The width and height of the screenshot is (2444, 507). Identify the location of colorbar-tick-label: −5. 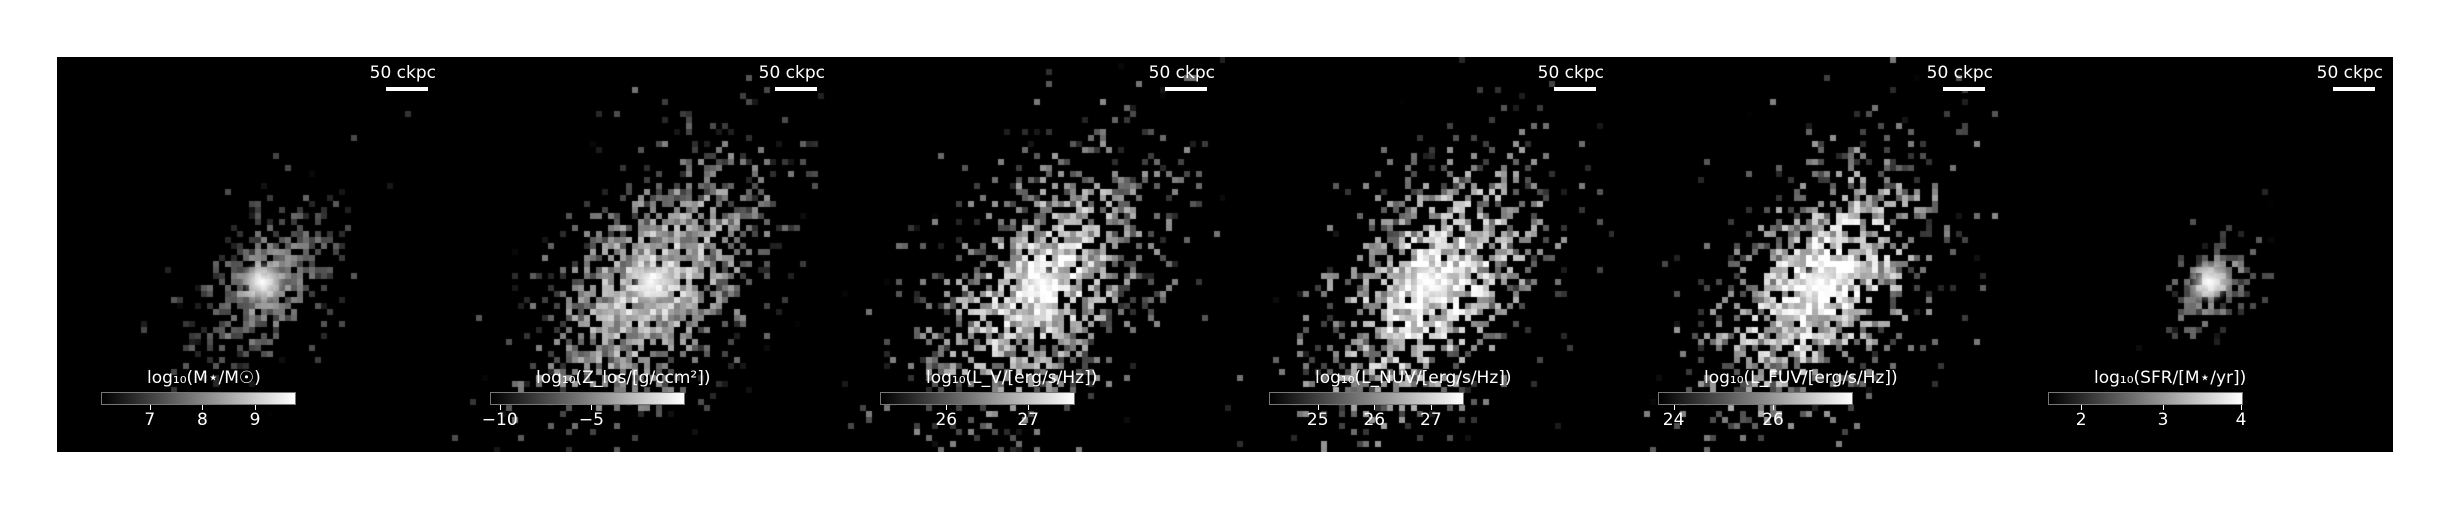
(591, 420).